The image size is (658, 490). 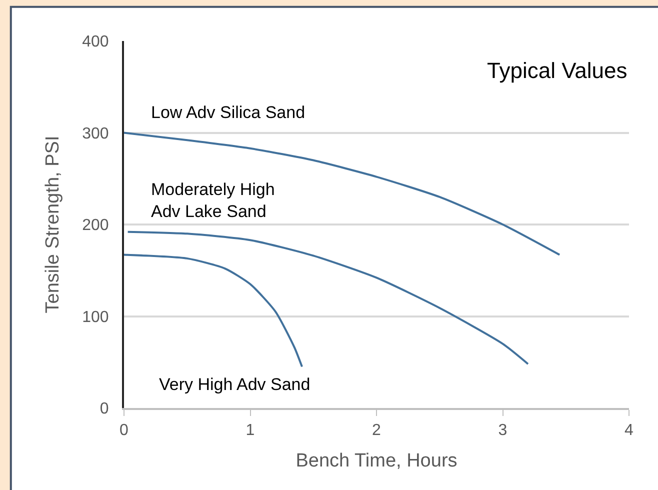 What do you see at coordinates (629, 430) in the screenshot?
I see `x-tick-label: 4` at bounding box center [629, 430].